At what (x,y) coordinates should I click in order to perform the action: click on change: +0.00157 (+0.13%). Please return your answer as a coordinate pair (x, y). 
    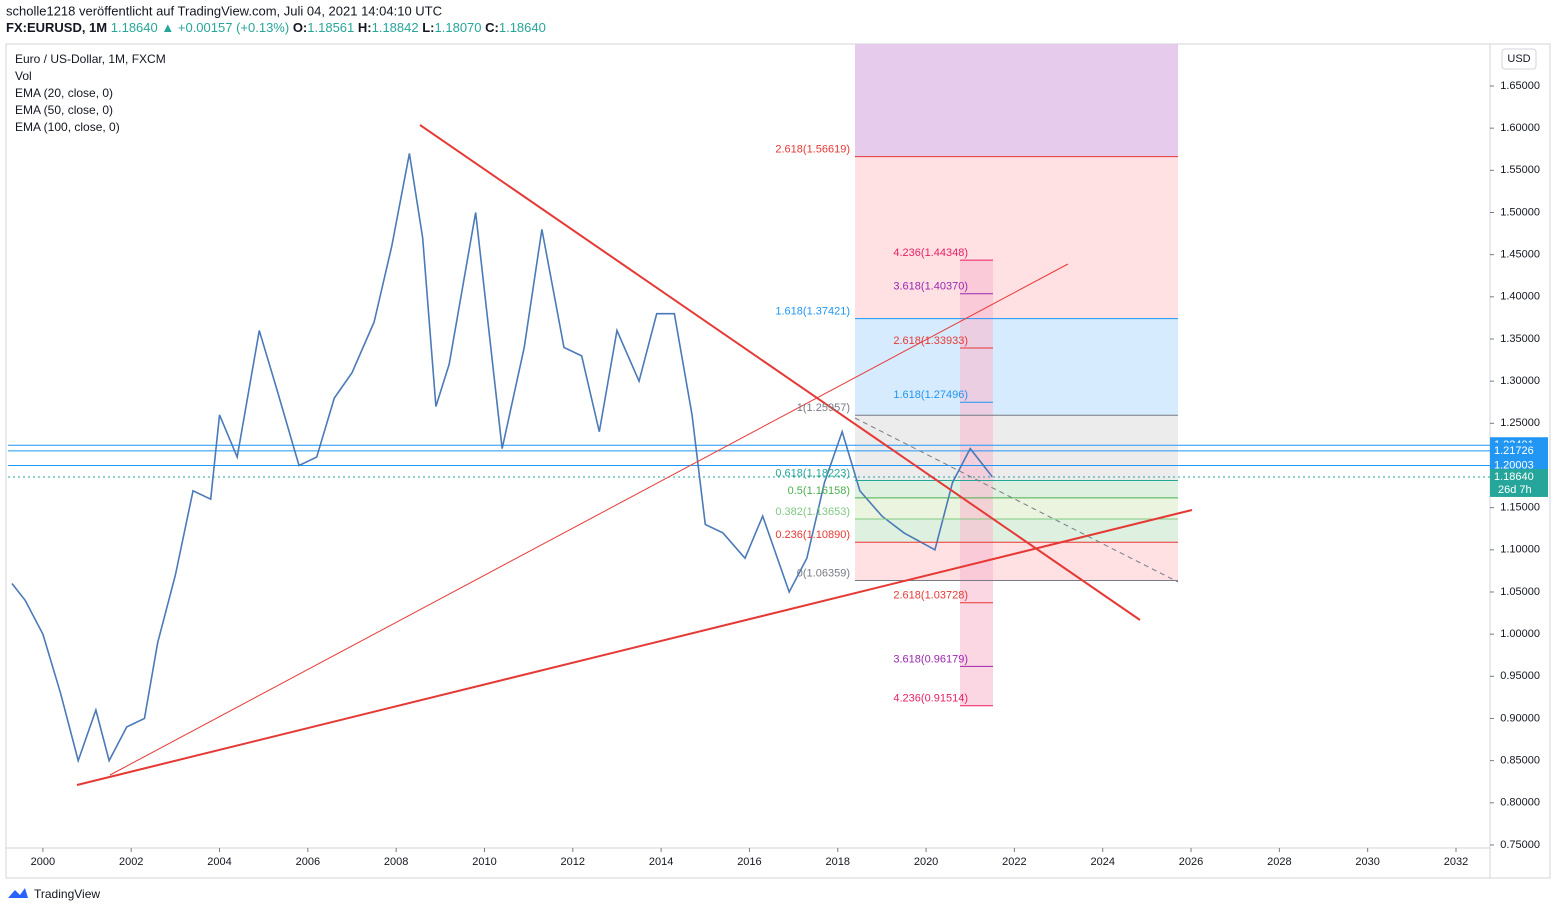
    Looking at the image, I should click on (233, 27).